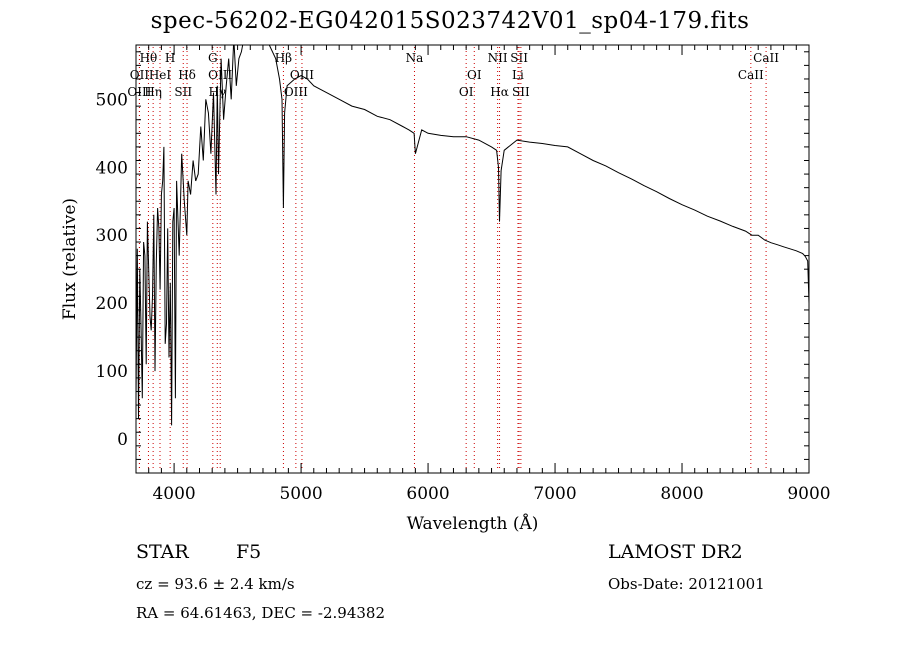 The image size is (900, 650). Describe the element at coordinates (518, 75) in the screenshot. I see `spectral-line-label: Li` at that location.